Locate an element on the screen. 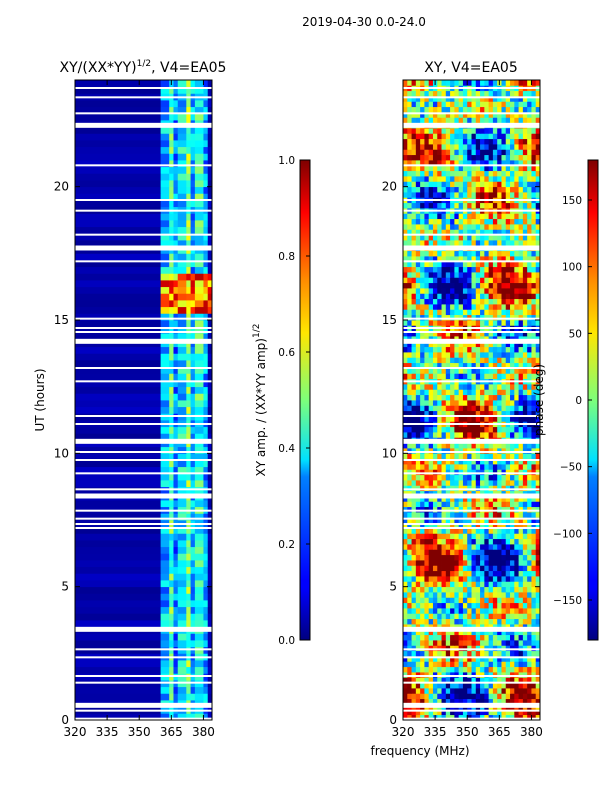  amp-flagged-row is located at coordinates (143, 416).